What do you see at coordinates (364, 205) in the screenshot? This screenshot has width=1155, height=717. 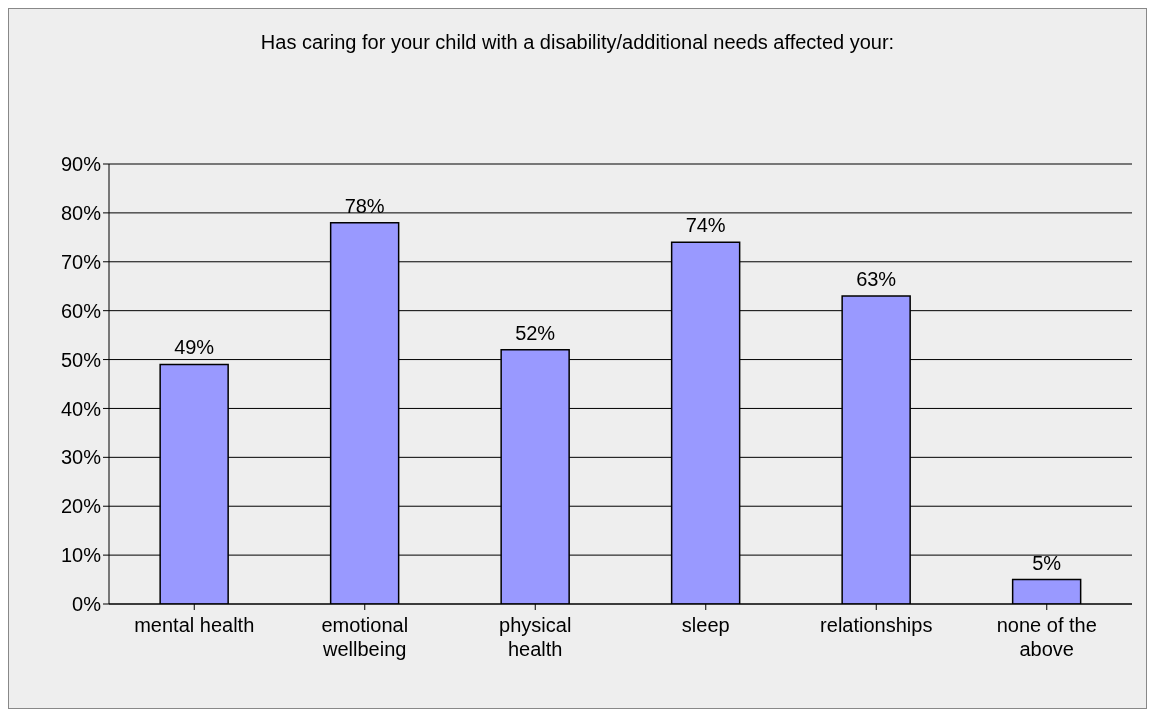 I see `data-label: 78%` at bounding box center [364, 205].